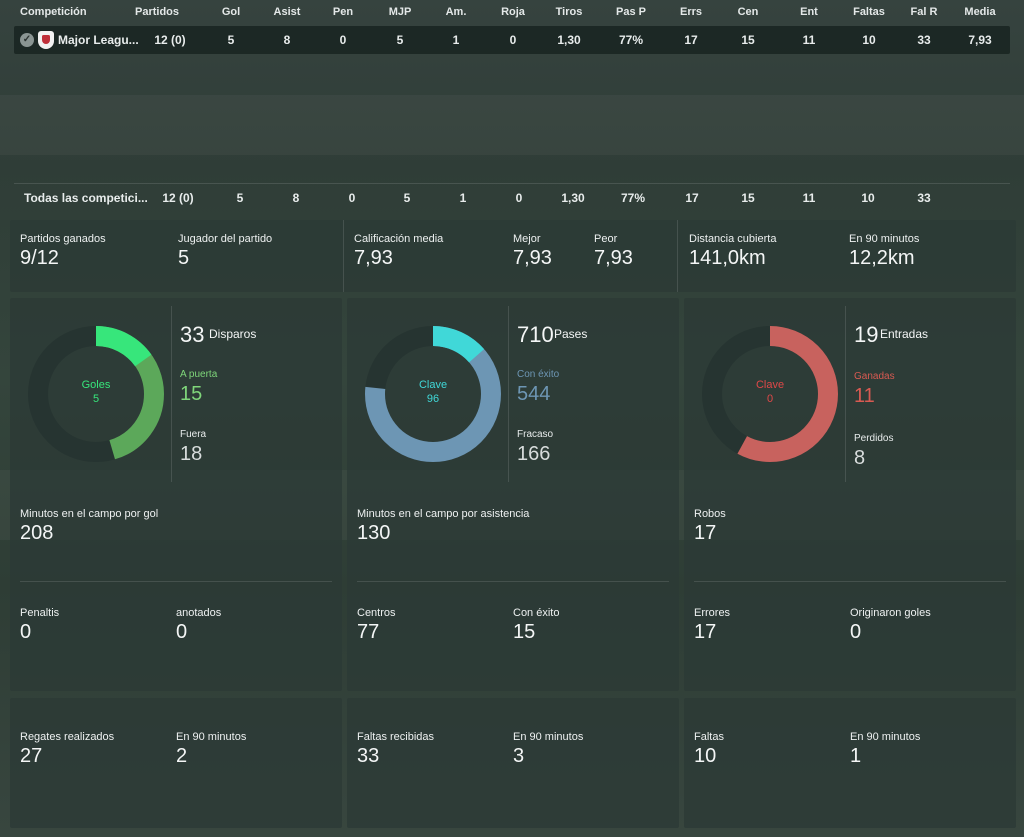 This screenshot has width=1024, height=837. Describe the element at coordinates (46, 40) in the screenshot. I see `club-crest-icon` at that location.